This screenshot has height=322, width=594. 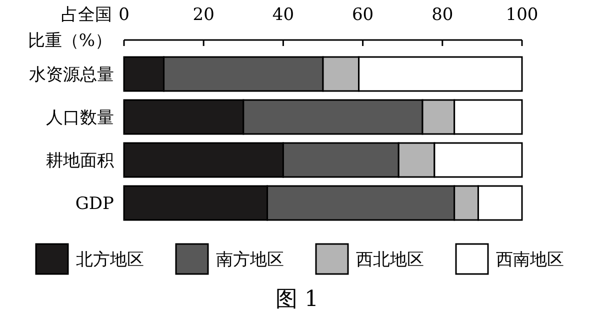 What do you see at coordinates (283, 15) in the screenshot?
I see `x-tick-label: 40` at bounding box center [283, 15].